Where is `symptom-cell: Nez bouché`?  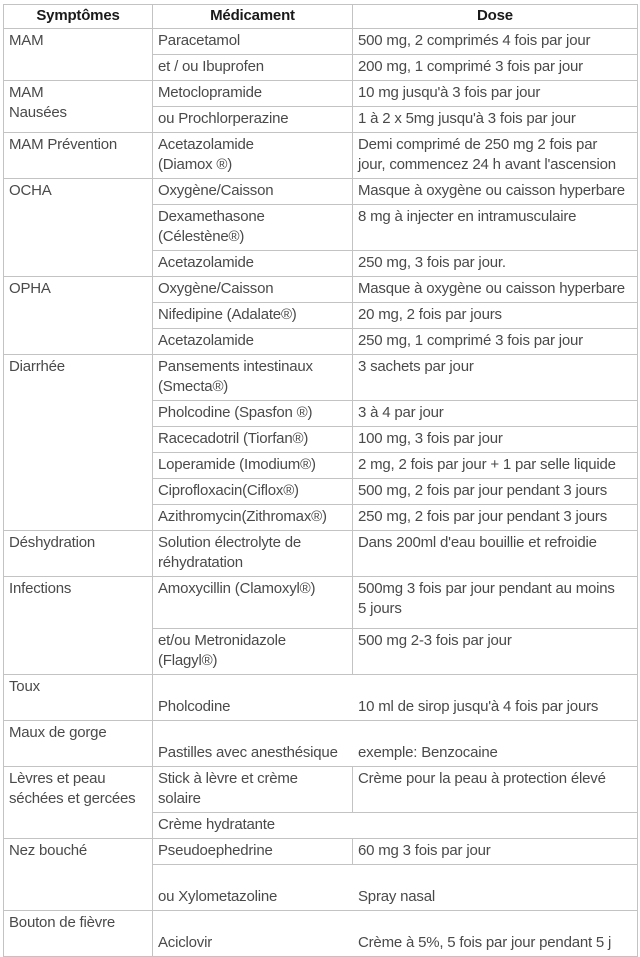 symptom-cell: Nez bouché is located at coordinates (78, 874).